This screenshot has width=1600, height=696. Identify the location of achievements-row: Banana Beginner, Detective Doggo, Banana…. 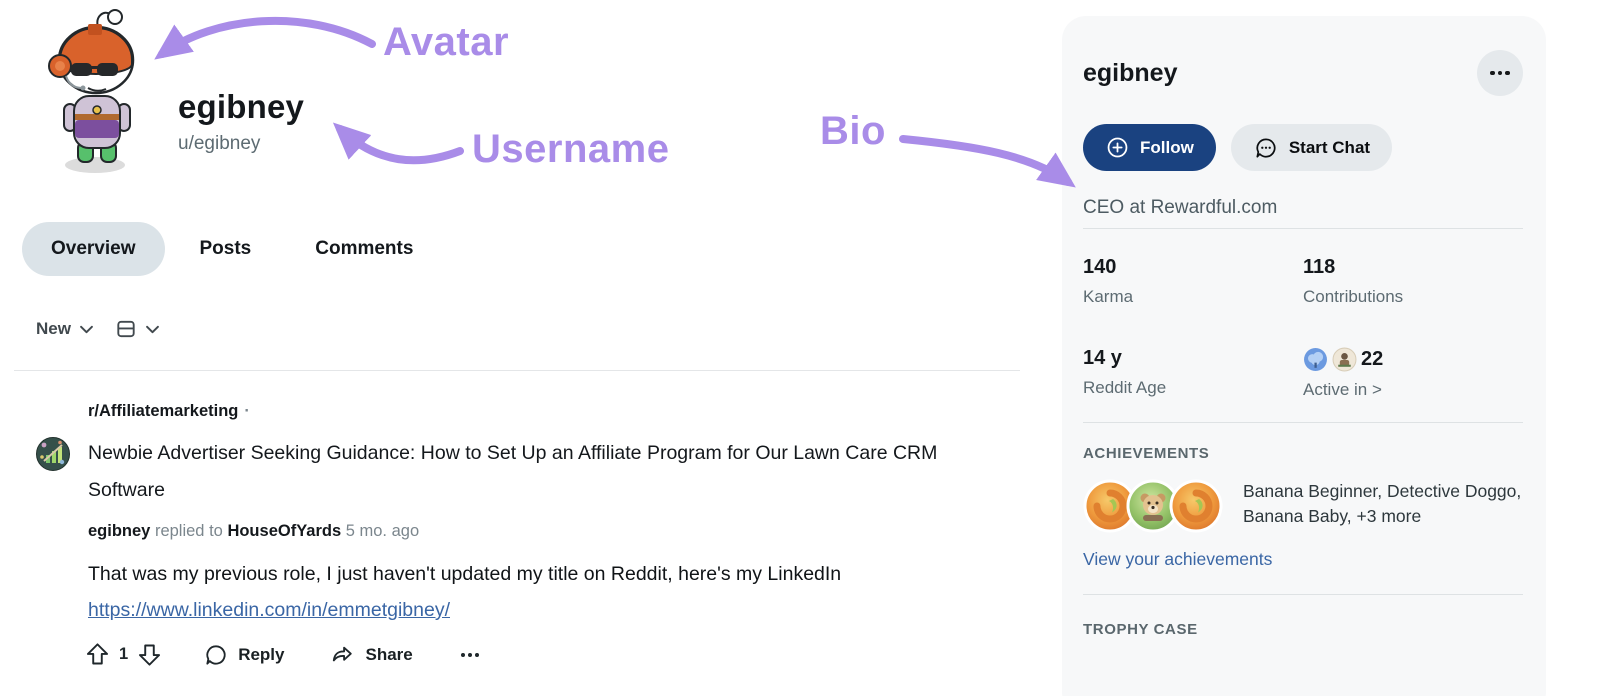
(1303, 506).